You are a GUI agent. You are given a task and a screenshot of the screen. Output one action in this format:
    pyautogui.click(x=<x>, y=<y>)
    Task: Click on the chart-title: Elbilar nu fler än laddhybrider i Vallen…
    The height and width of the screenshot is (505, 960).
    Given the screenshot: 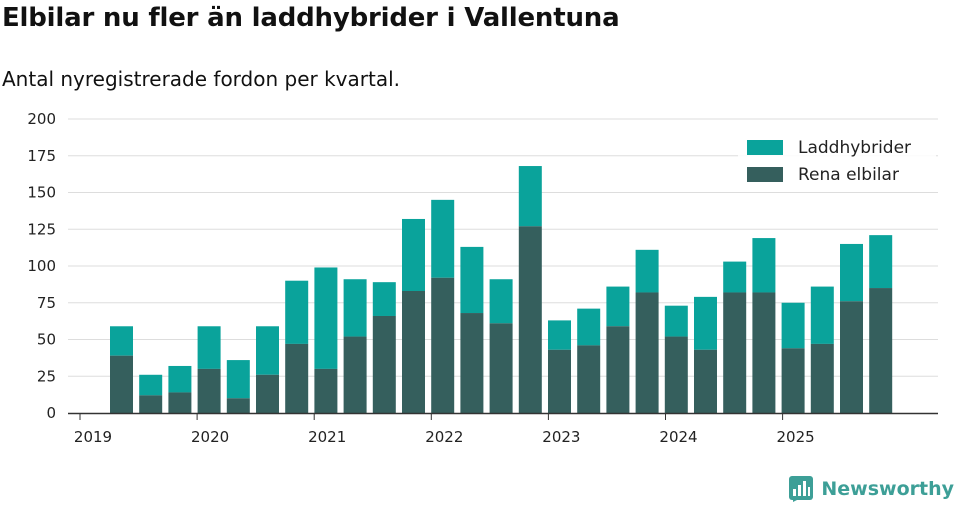 What is the action you would take?
    pyautogui.click(x=311, y=18)
    